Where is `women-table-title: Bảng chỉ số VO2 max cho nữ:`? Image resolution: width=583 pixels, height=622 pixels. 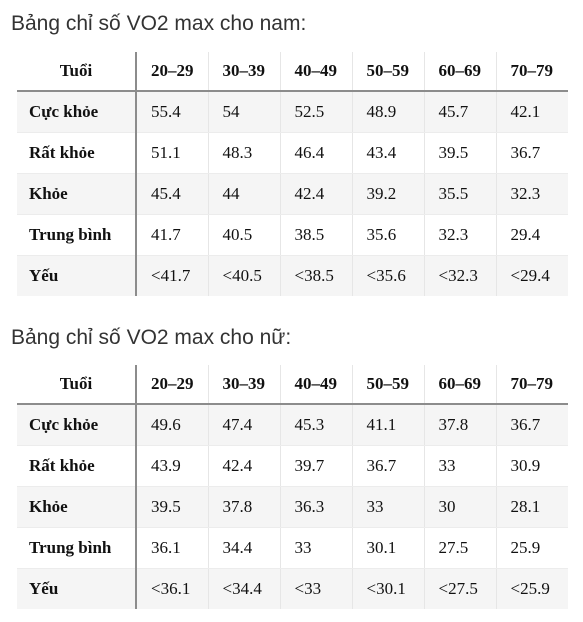 women-table-title: Bảng chỉ số VO2 max cho nữ: is located at coordinates (151, 337).